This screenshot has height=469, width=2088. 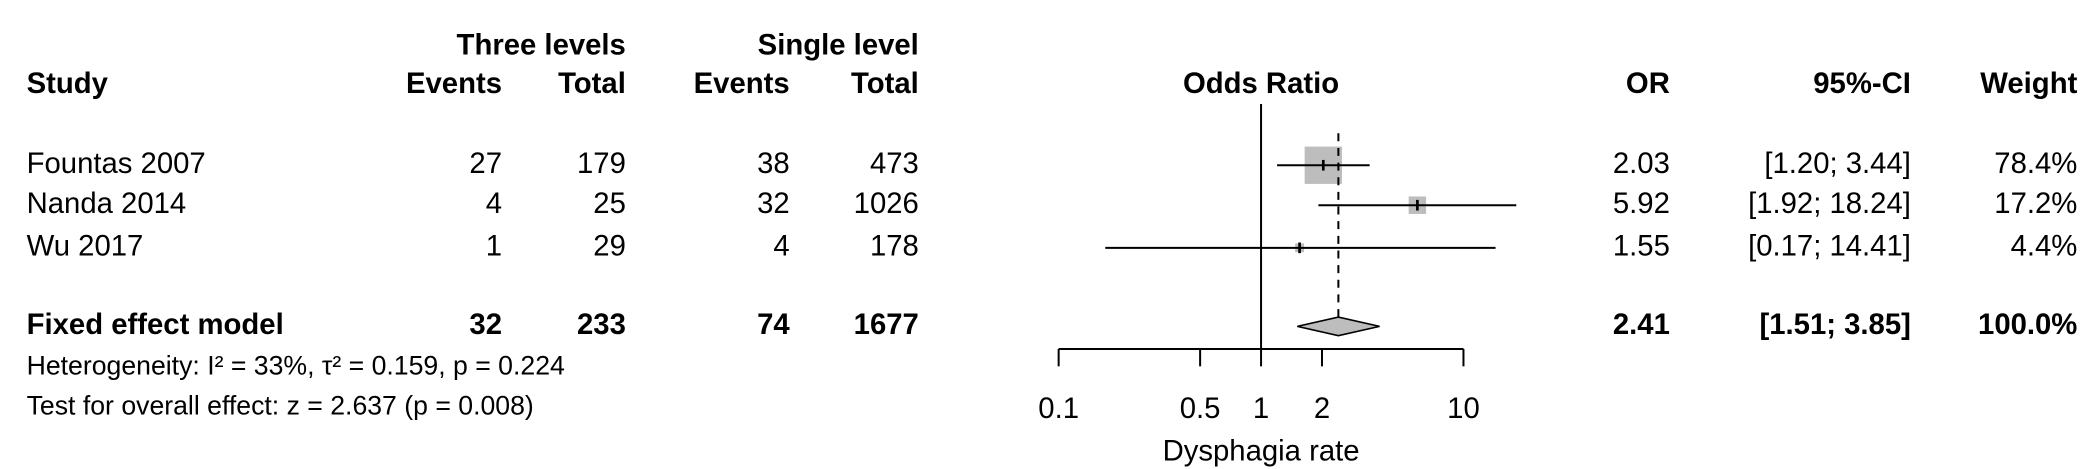 I want to click on cell: 1.55, so click(x=1641, y=246).